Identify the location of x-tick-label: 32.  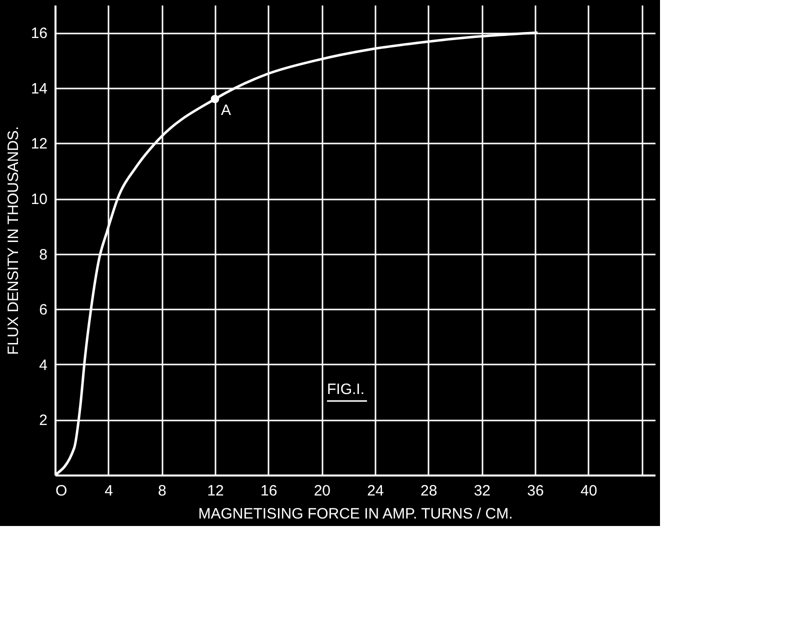
(482, 491).